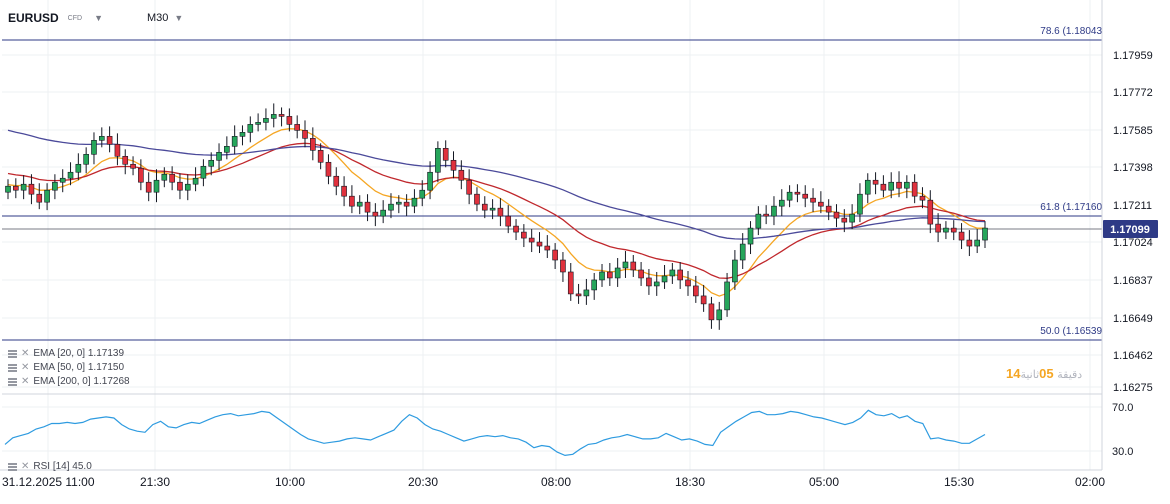 The width and height of the screenshot is (1170, 504). What do you see at coordinates (1133, 319) in the screenshot?
I see `price-tick-label: 1.16649` at bounding box center [1133, 319].